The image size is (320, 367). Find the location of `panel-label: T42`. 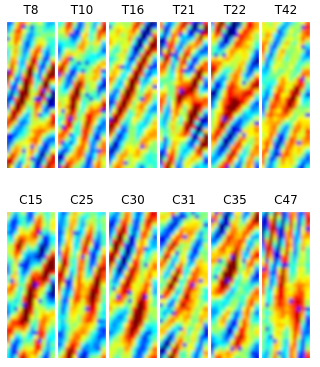

panel-label: T42 is located at coordinates (286, 10).